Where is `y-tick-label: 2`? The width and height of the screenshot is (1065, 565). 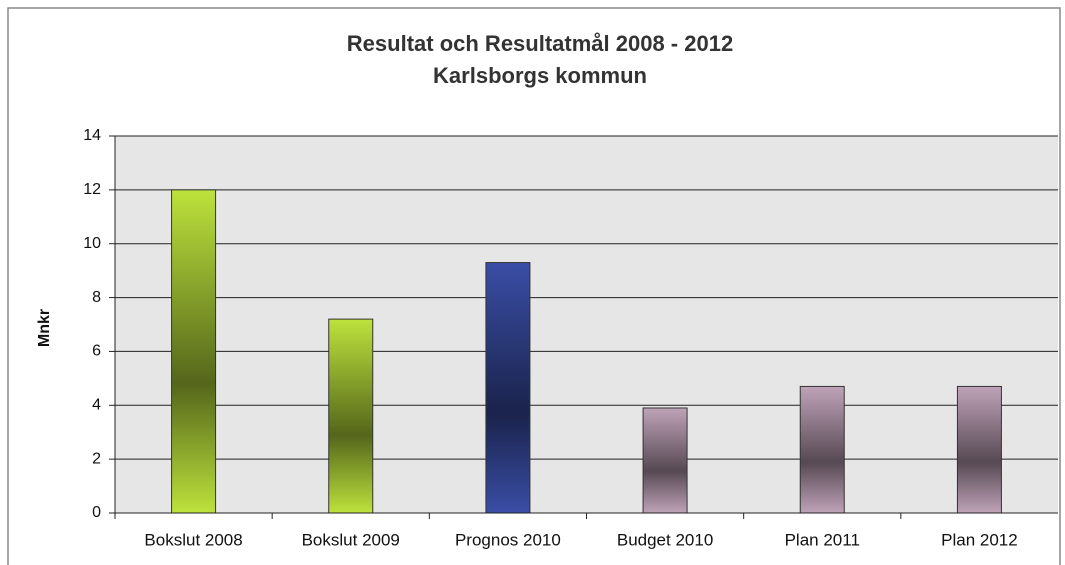 y-tick-label: 2 is located at coordinates (96, 458).